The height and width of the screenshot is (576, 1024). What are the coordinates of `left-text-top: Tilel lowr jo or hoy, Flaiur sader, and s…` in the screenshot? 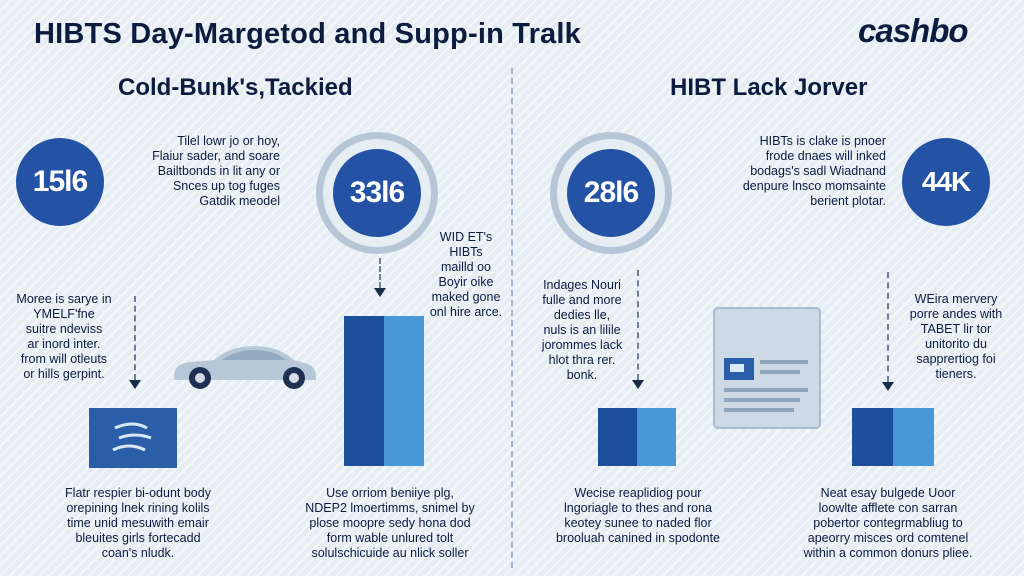 It's located at (216, 171).